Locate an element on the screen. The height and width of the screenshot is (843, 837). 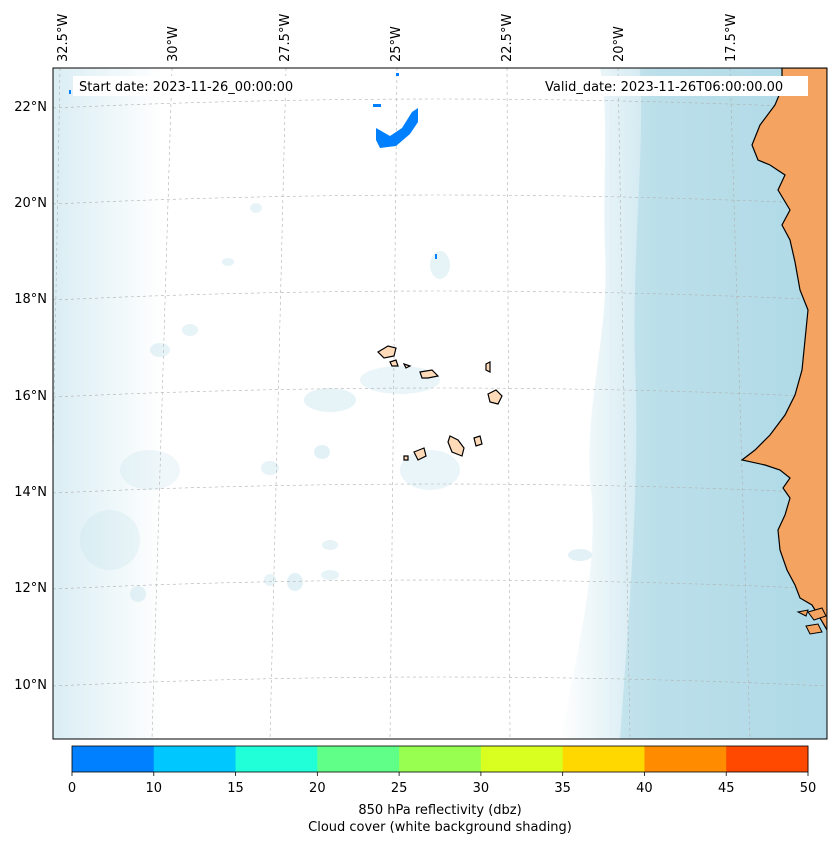
start-date-box is located at coordinates (193, 86).